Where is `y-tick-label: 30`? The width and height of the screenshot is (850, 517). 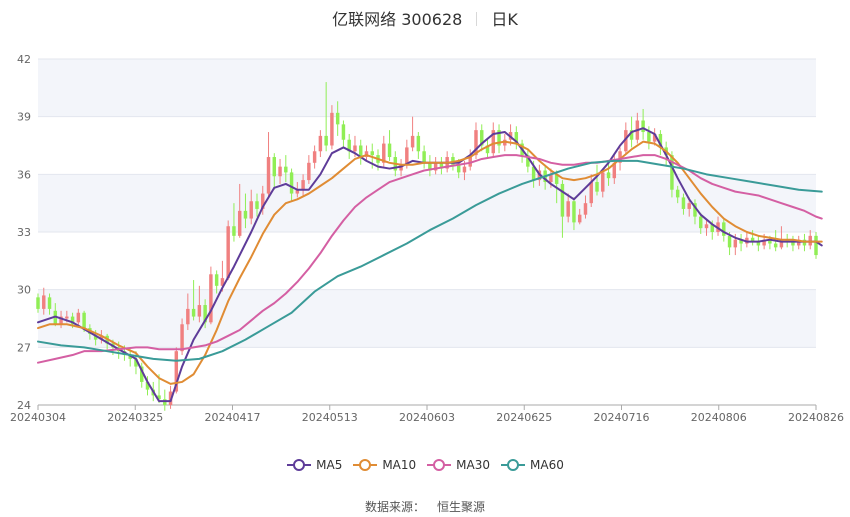
y-tick-label: 30 is located at coordinates (24, 290).